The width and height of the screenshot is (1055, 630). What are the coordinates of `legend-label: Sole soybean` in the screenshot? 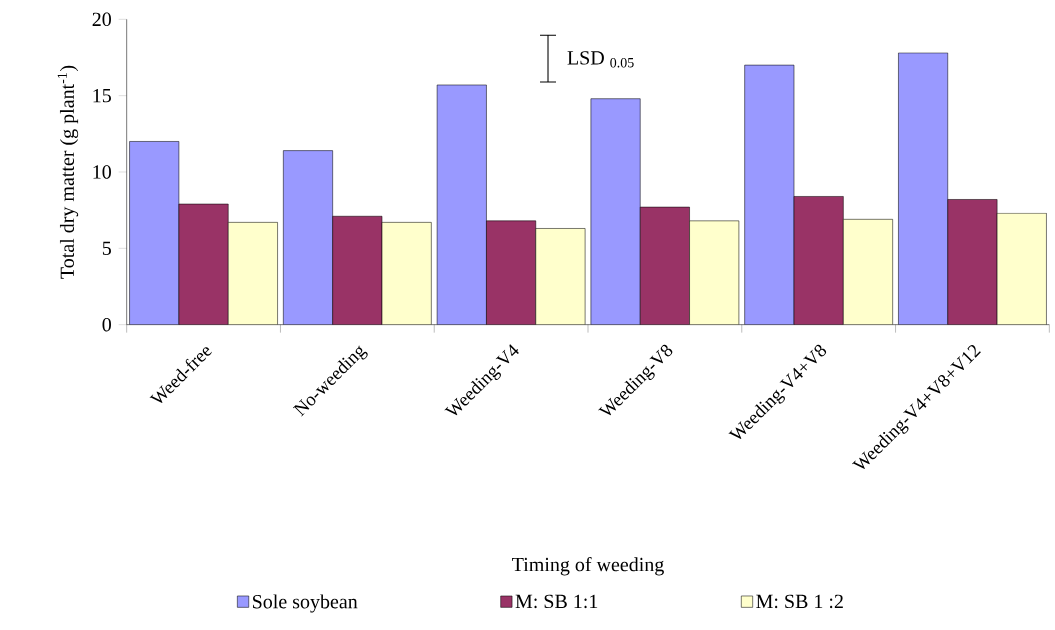 It's located at (305, 603).